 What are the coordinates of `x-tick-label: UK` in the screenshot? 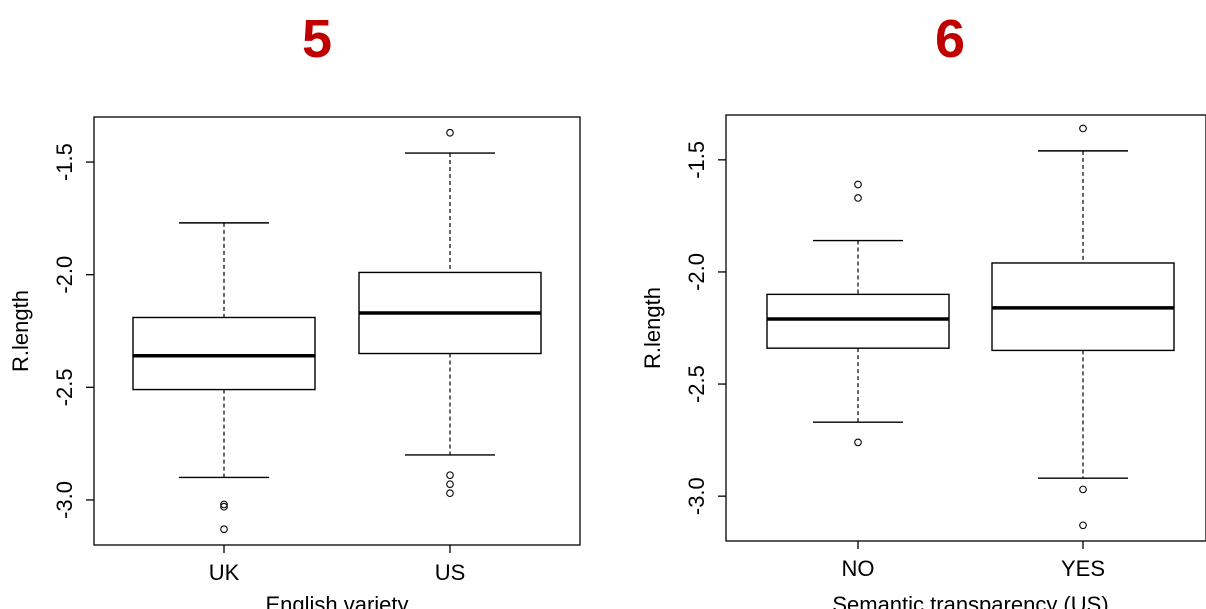 It's located at (224, 572).